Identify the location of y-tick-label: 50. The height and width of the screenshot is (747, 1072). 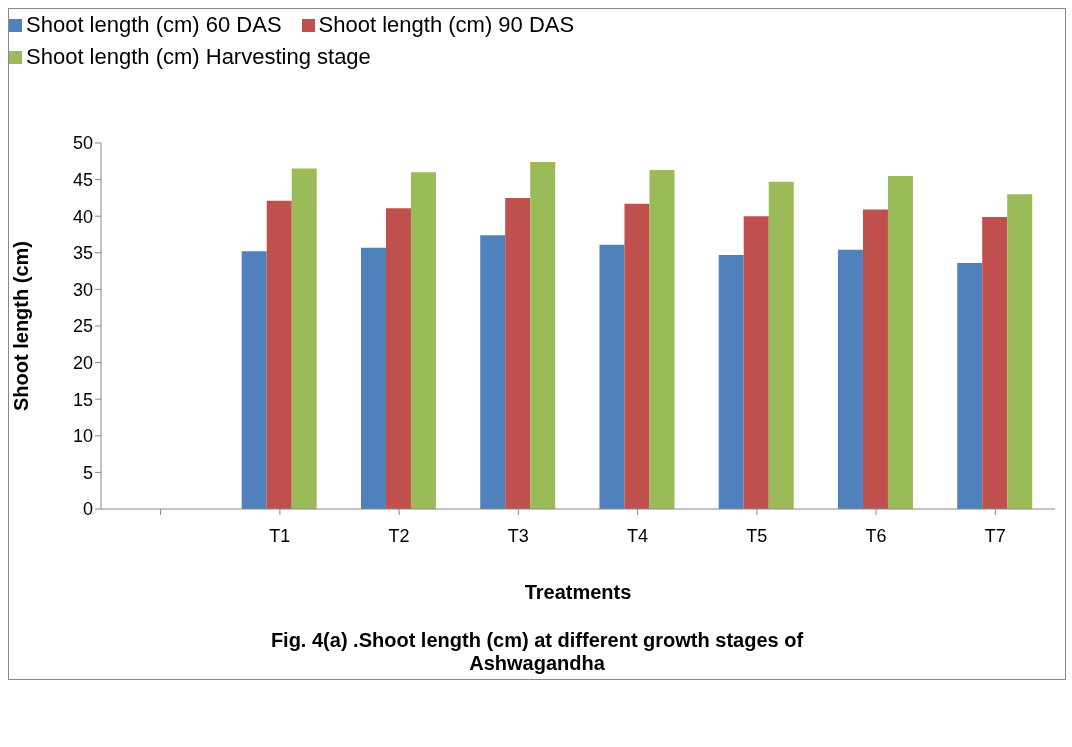
(82, 143).